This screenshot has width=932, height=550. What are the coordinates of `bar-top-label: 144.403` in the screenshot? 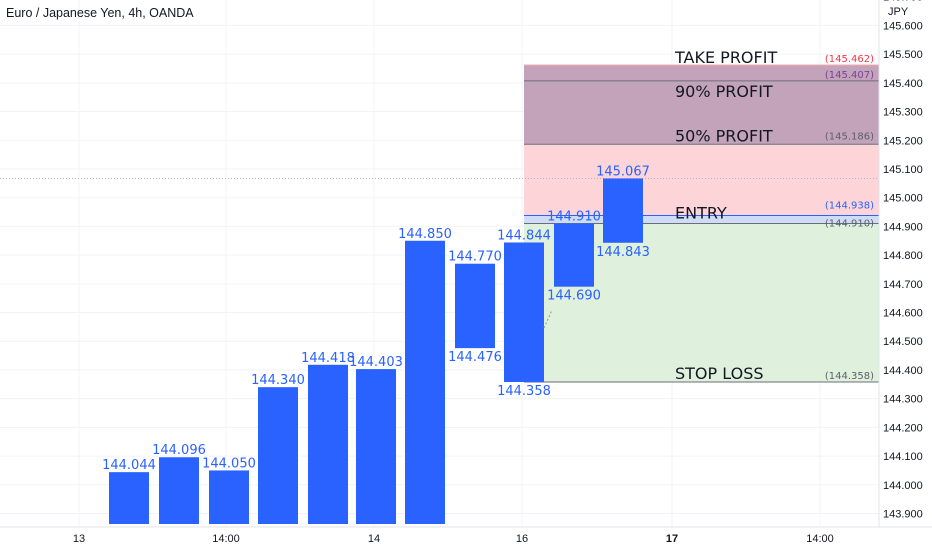 It's located at (376, 362).